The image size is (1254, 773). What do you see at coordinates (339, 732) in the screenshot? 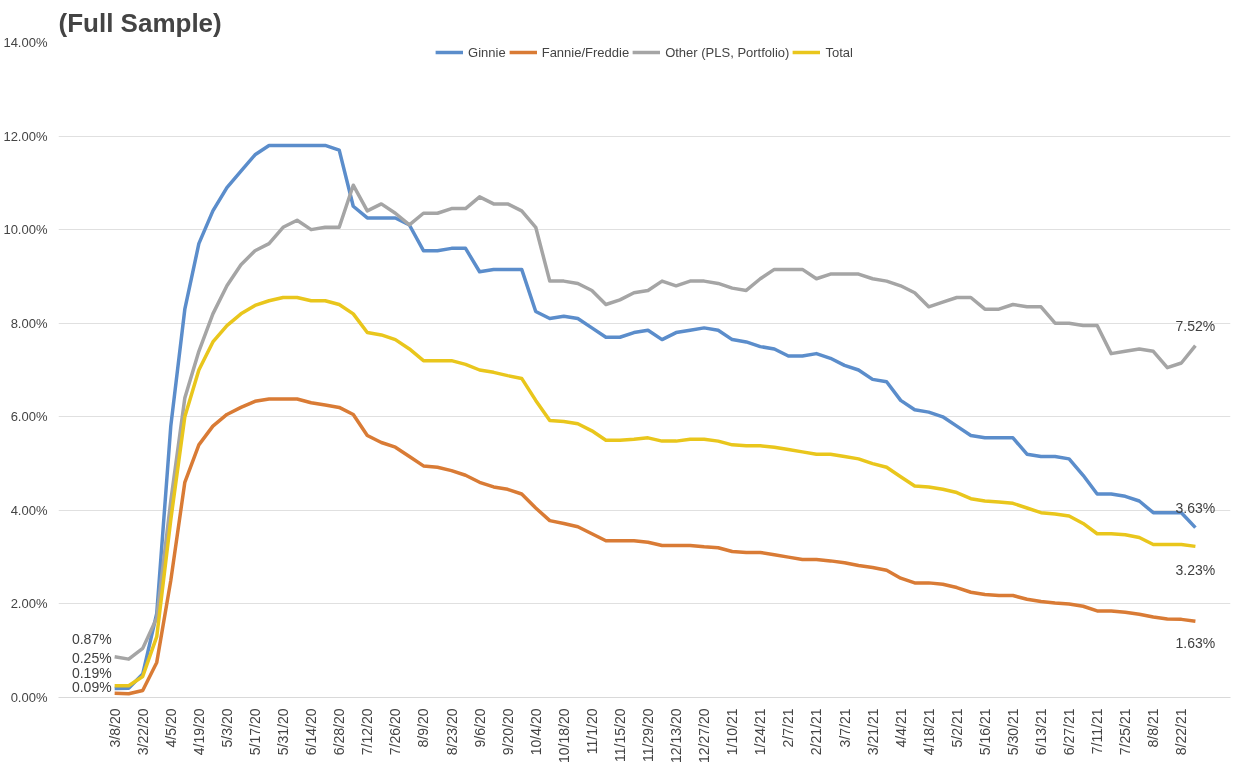
I see `x-tick-label: 6/28/20` at bounding box center [339, 732].